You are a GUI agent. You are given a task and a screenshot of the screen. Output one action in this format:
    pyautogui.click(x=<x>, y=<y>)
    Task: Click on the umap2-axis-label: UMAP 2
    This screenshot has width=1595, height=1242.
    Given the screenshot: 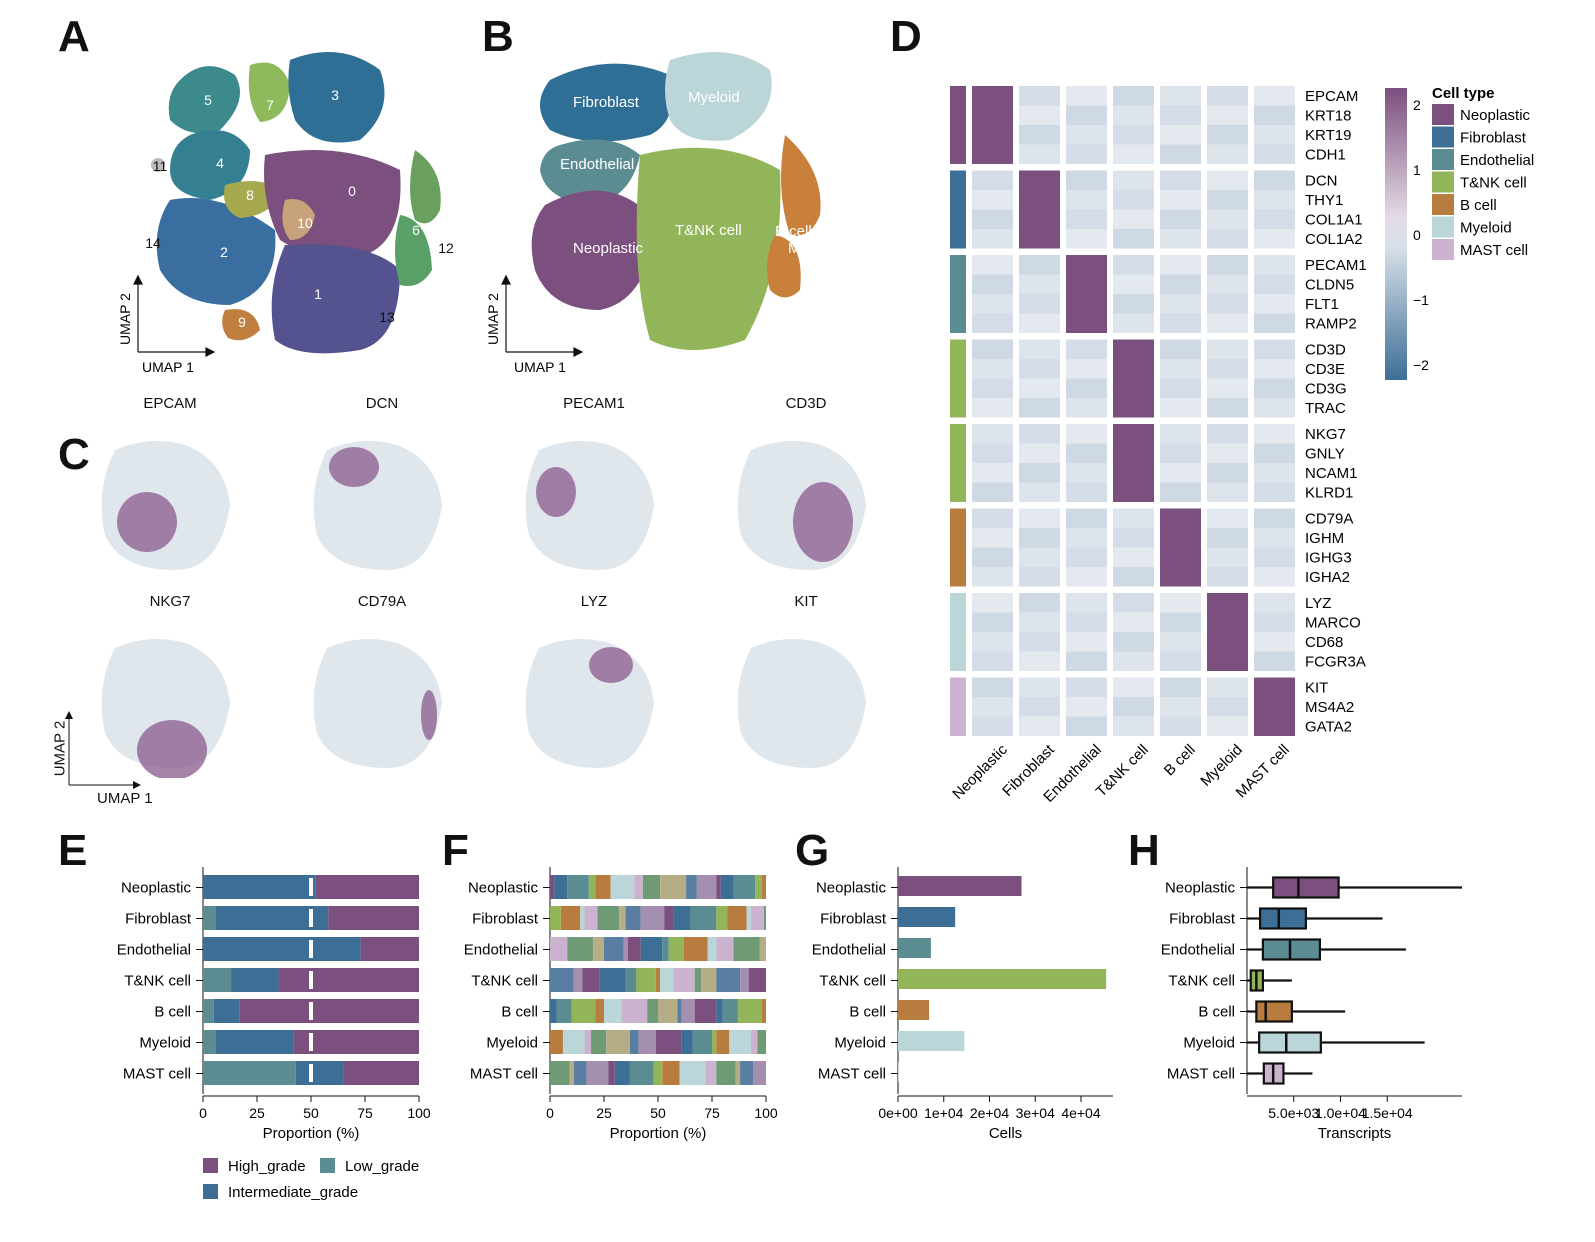 What is the action you would take?
    pyautogui.click(x=125, y=319)
    